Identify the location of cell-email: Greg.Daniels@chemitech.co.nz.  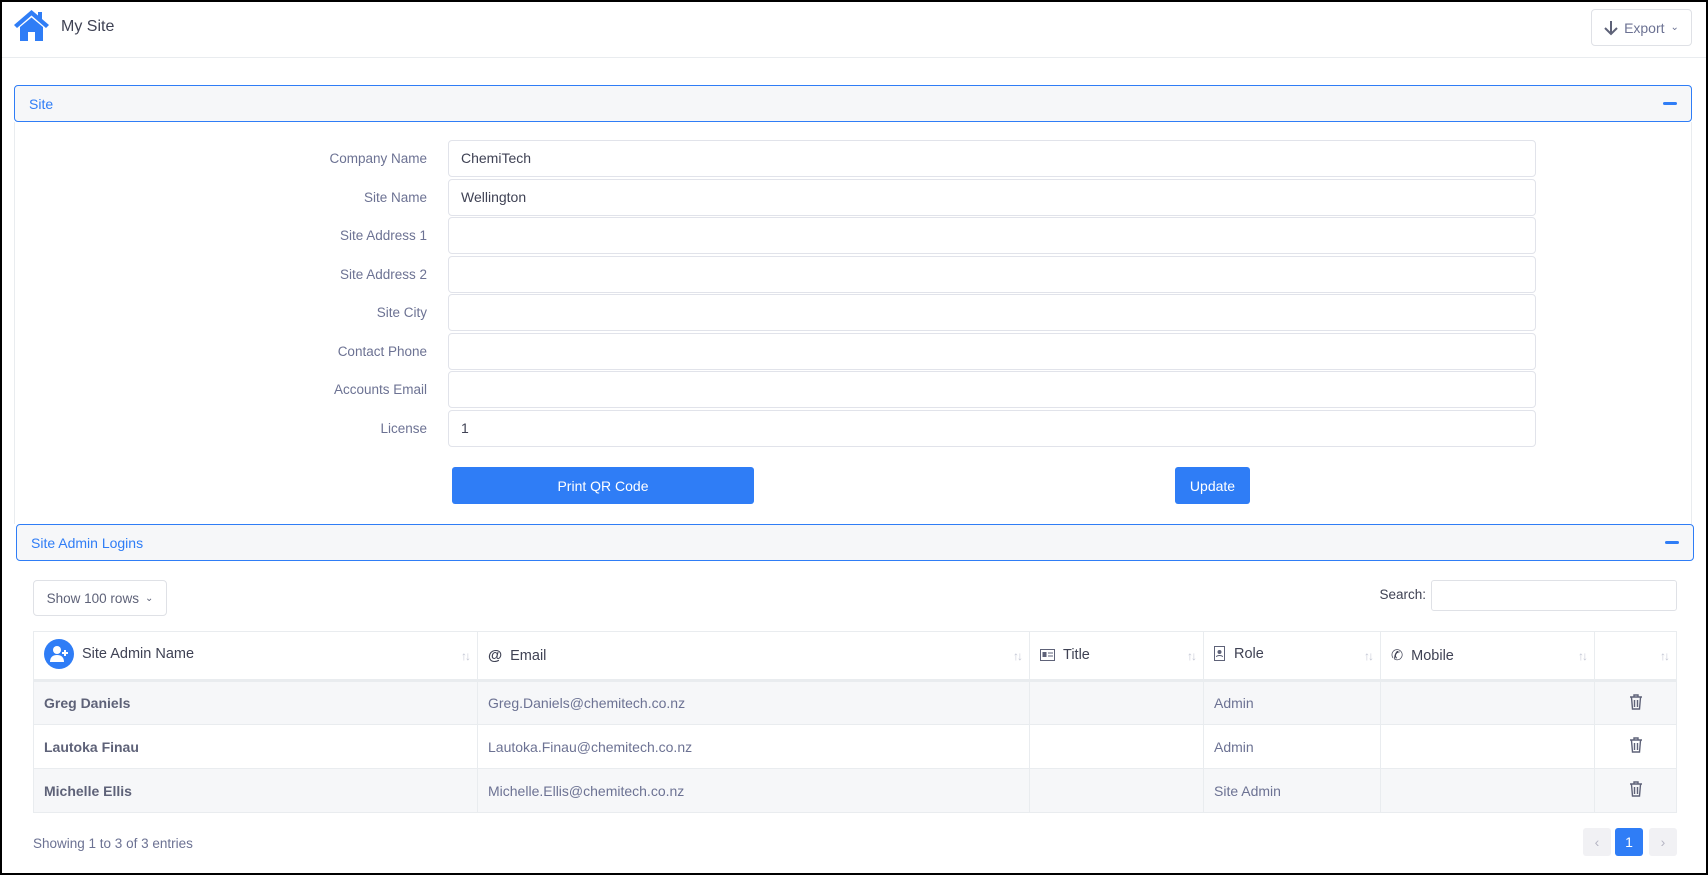
(753, 702).